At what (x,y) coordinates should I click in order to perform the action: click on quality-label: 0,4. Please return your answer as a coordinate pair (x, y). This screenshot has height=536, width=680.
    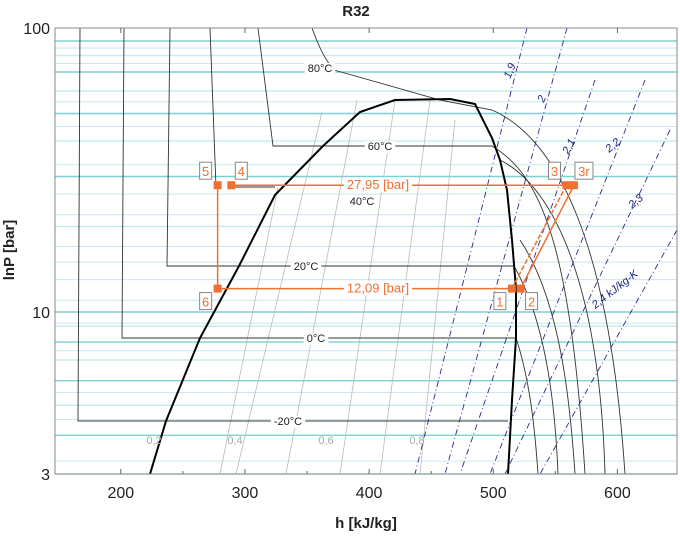
    Looking at the image, I should click on (234, 441).